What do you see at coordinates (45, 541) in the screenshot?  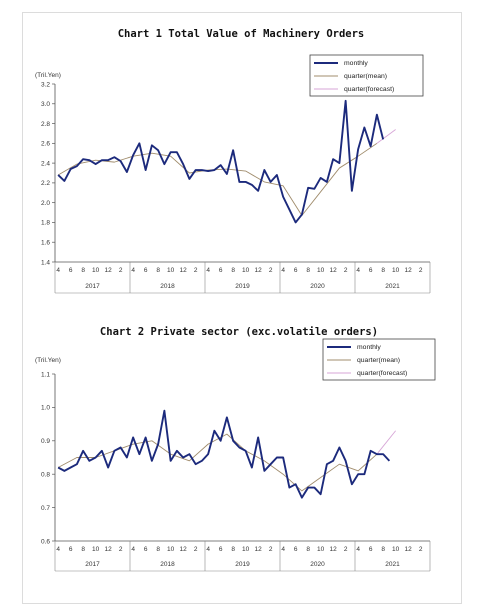 I see `y-tick-label: 0.6` at bounding box center [45, 541].